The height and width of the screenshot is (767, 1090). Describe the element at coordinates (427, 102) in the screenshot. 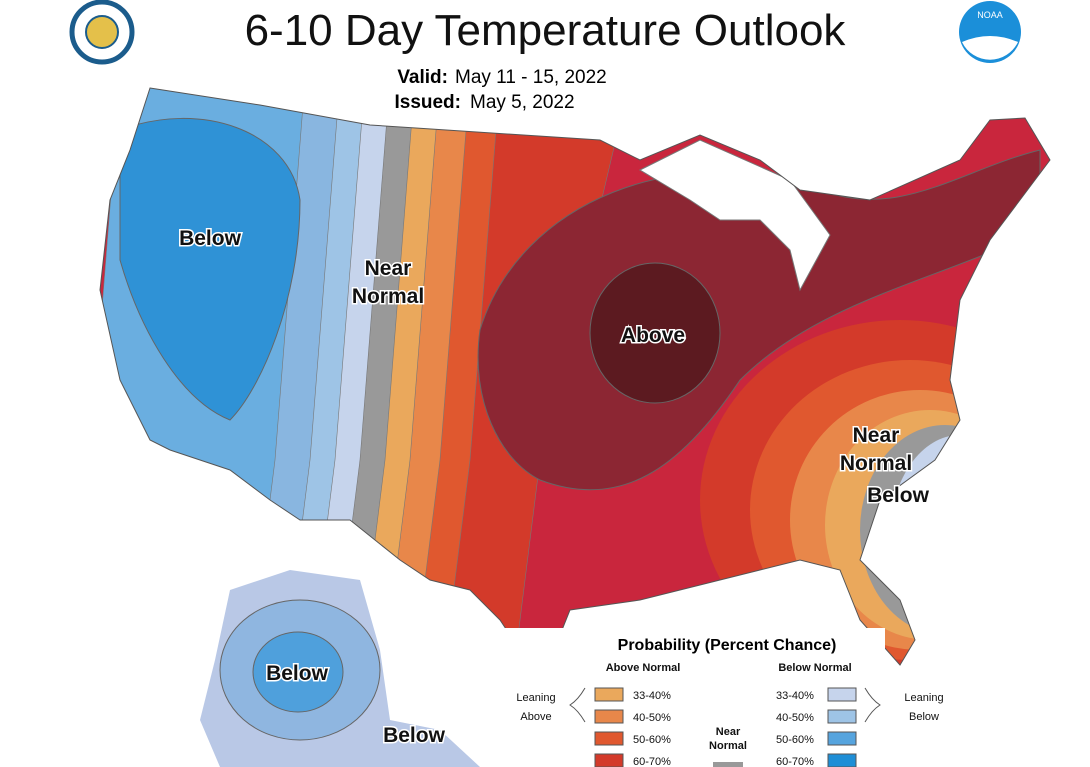

I see `issued-label: Issued:` at that location.